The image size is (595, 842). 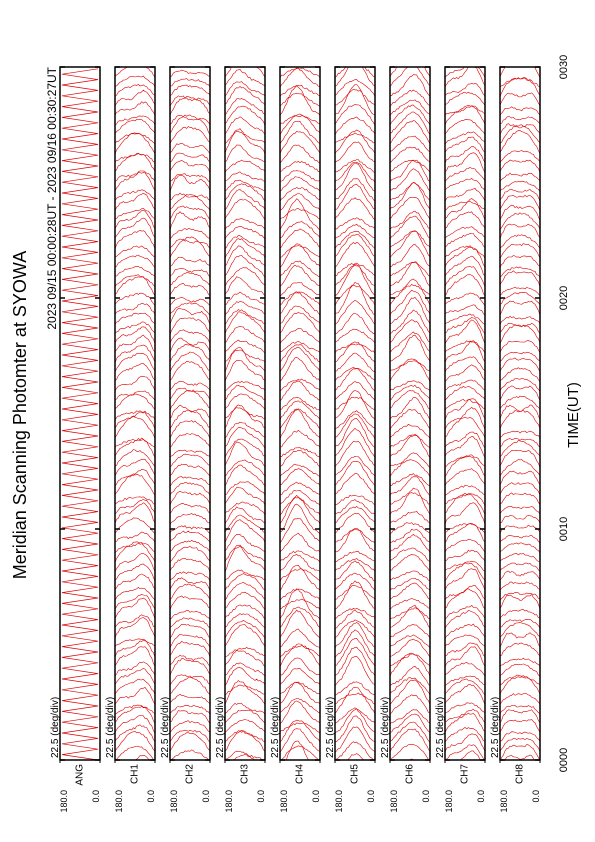 I want to click on y-tick-label: 0.0, so click(x=151, y=796).